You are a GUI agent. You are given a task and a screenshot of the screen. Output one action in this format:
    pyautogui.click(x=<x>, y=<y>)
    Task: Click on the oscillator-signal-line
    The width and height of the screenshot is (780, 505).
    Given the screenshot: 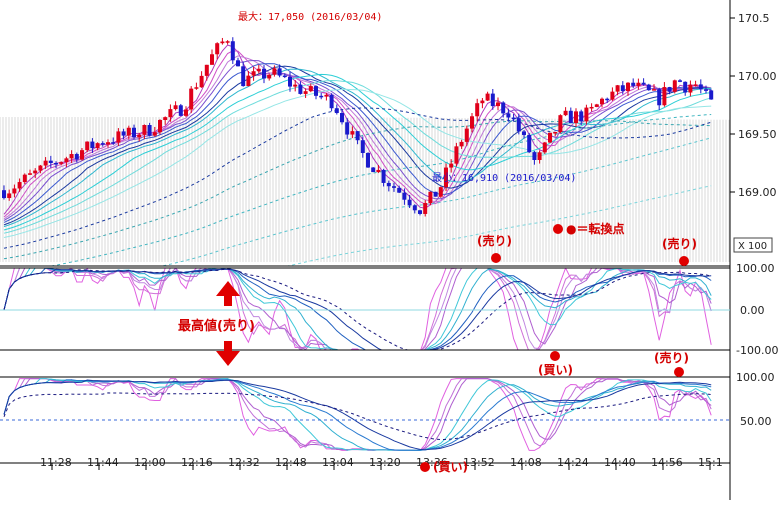 What is the action you would take?
    pyautogui.click(x=357, y=309)
    